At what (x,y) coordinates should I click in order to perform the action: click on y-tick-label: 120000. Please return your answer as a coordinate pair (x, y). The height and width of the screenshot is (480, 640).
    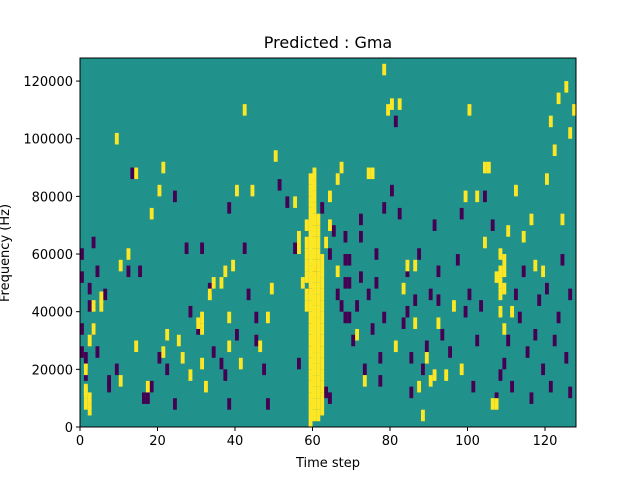
    Looking at the image, I should click on (48, 82).